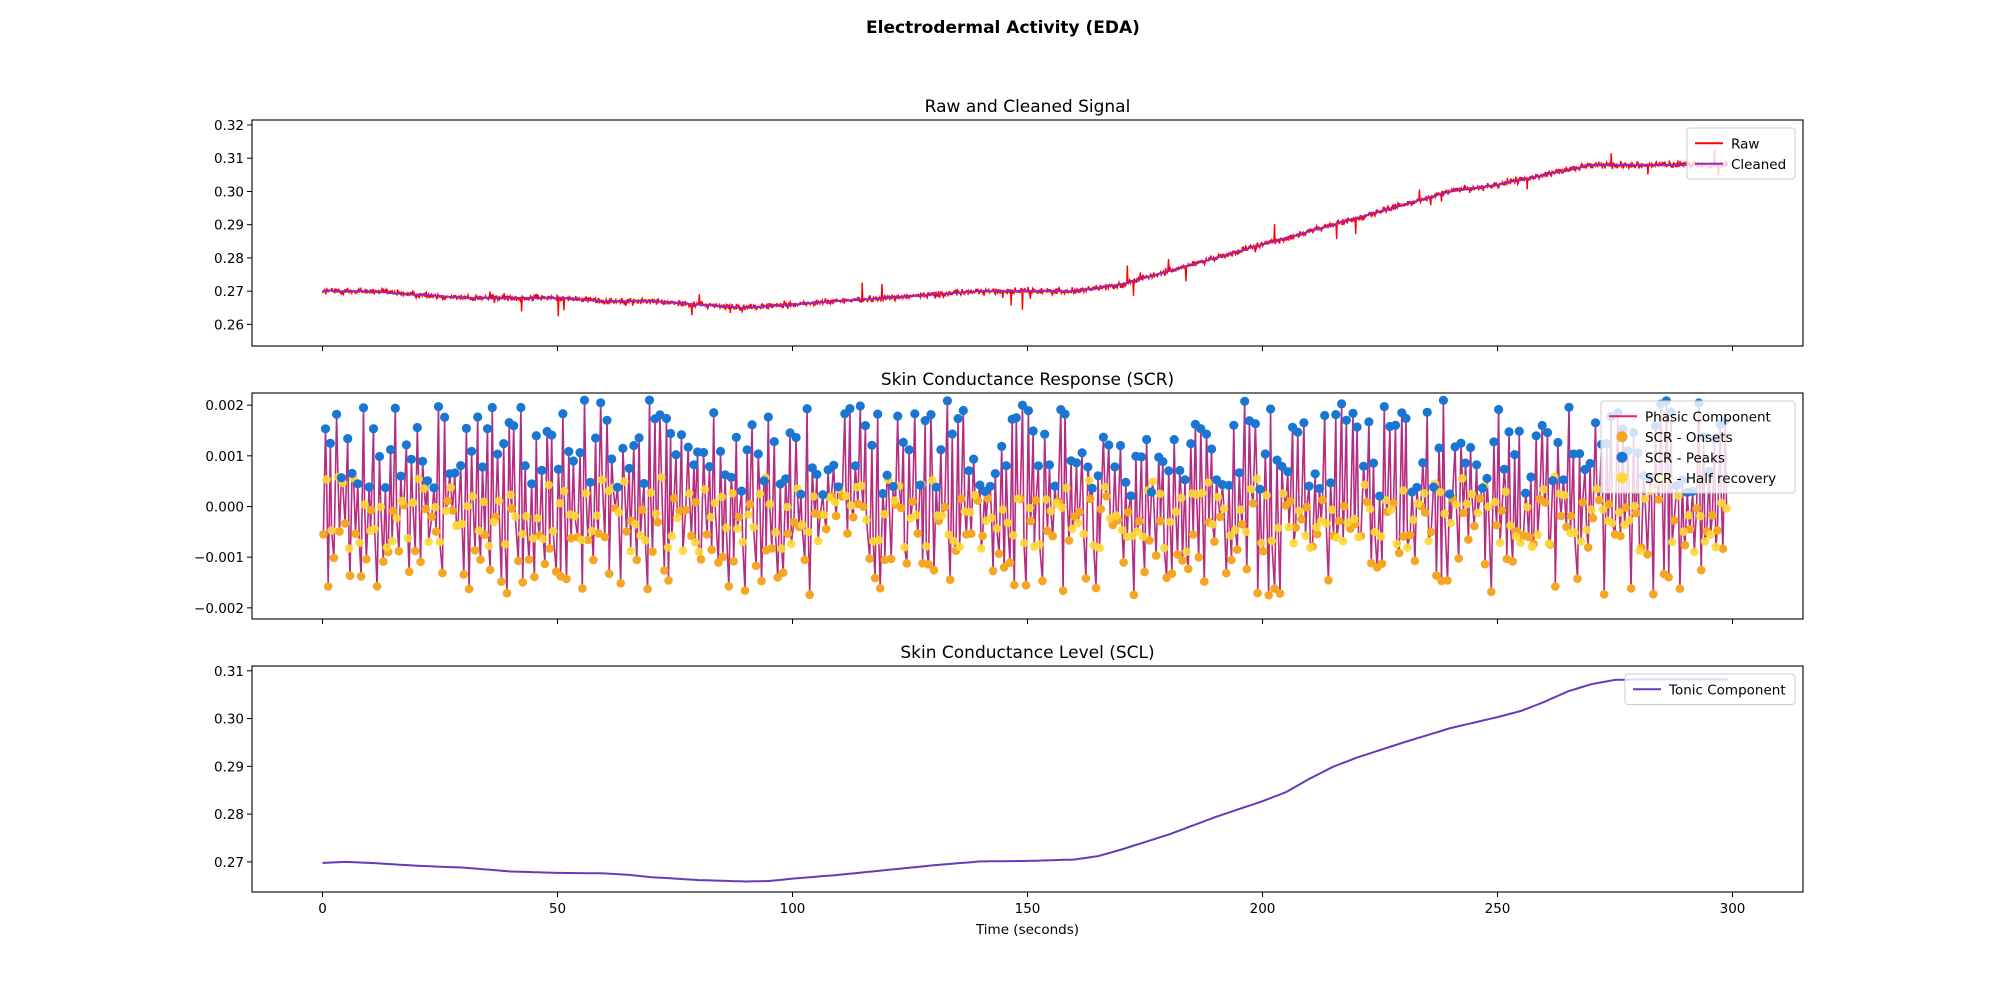 The image size is (2000, 1000). What do you see at coordinates (1741, 153) in the screenshot?
I see `legend-box` at bounding box center [1741, 153].